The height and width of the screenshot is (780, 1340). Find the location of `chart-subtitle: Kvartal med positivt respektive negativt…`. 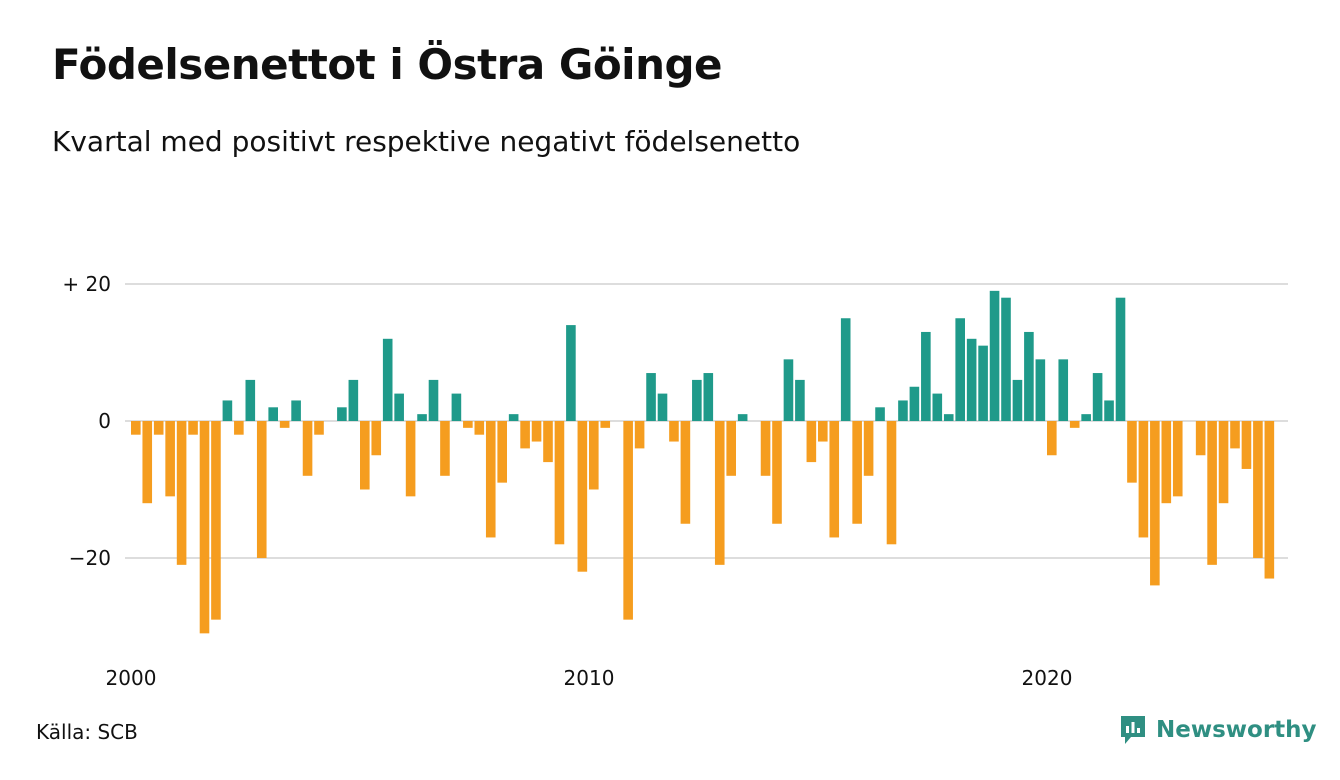

chart-subtitle: Kvartal med positivt respektive negativt… is located at coordinates (426, 141).